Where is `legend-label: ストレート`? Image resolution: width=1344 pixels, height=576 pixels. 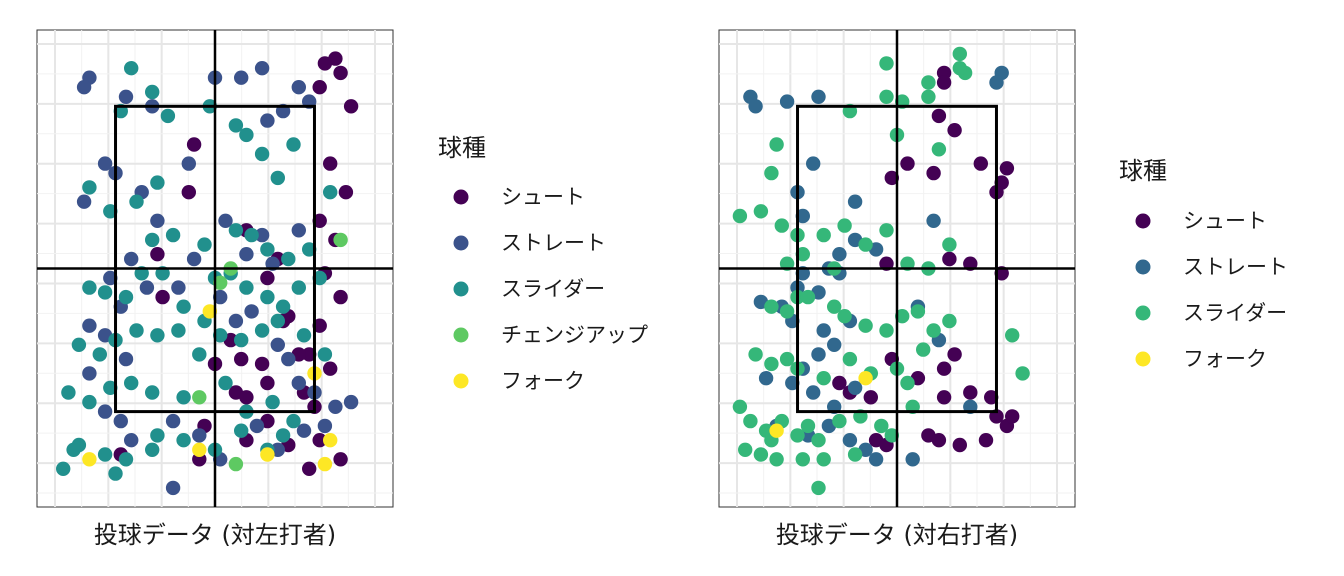 legend-label: ストレート is located at coordinates (1235, 267).